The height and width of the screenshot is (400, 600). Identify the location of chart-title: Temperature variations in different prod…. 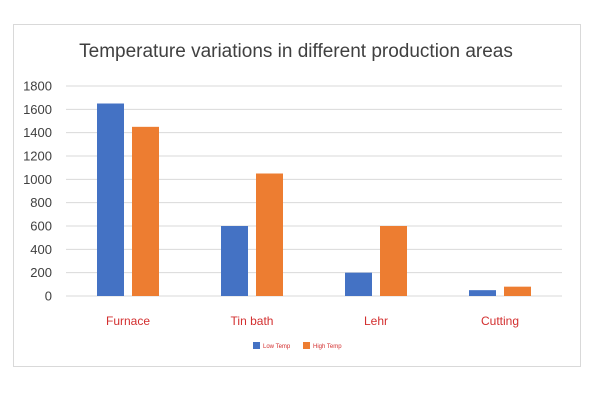
(296, 51).